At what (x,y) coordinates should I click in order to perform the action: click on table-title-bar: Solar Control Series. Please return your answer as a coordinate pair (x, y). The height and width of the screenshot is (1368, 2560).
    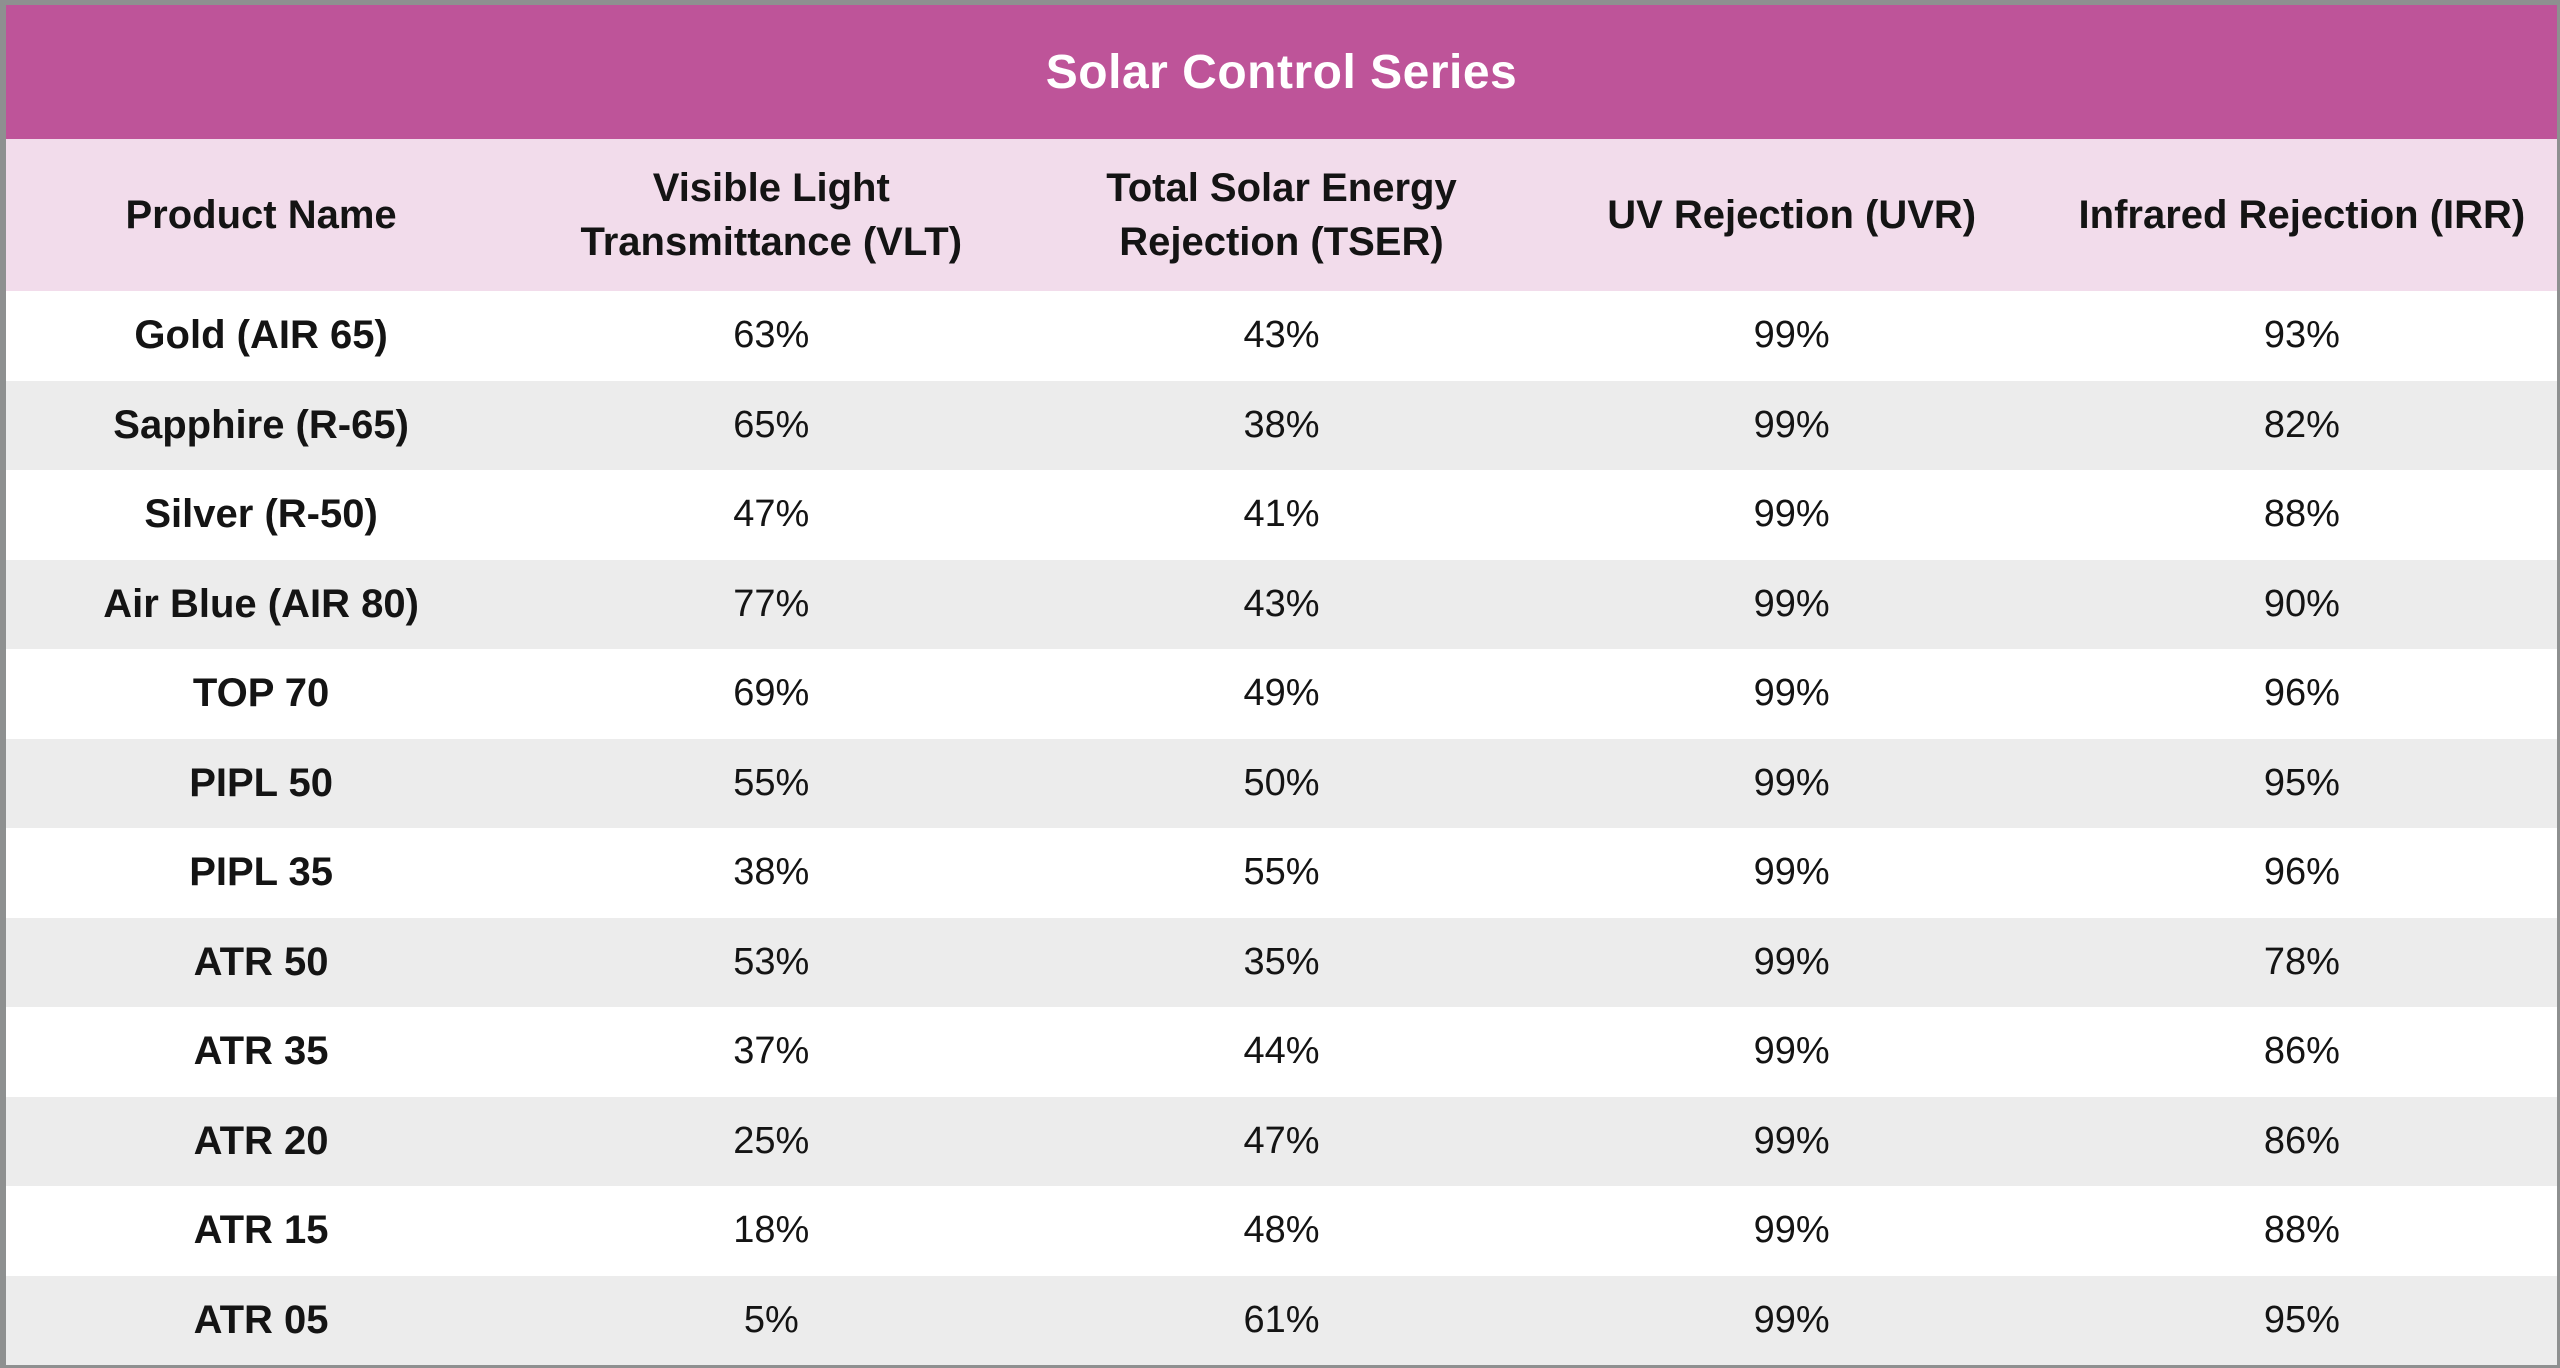
    Looking at the image, I should click on (1281, 72).